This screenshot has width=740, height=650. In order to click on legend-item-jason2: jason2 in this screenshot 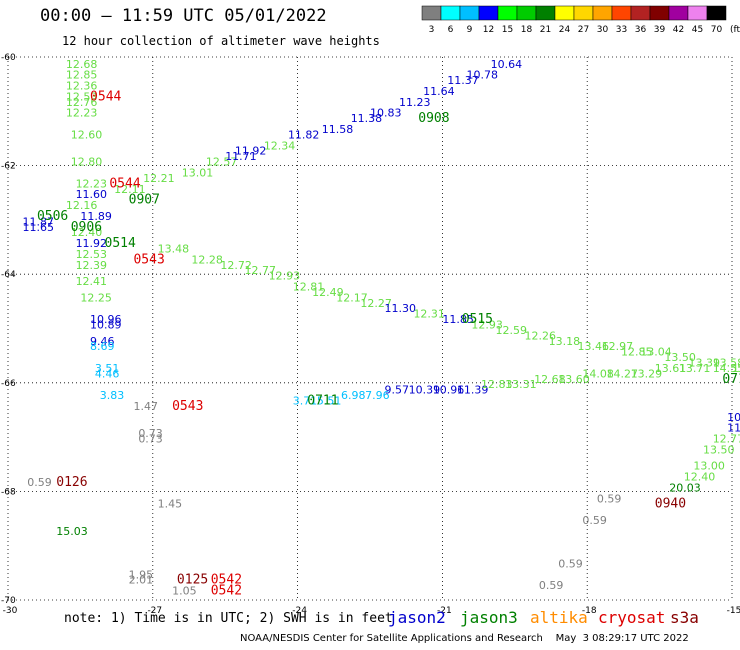, I will do `click(417, 617)`.